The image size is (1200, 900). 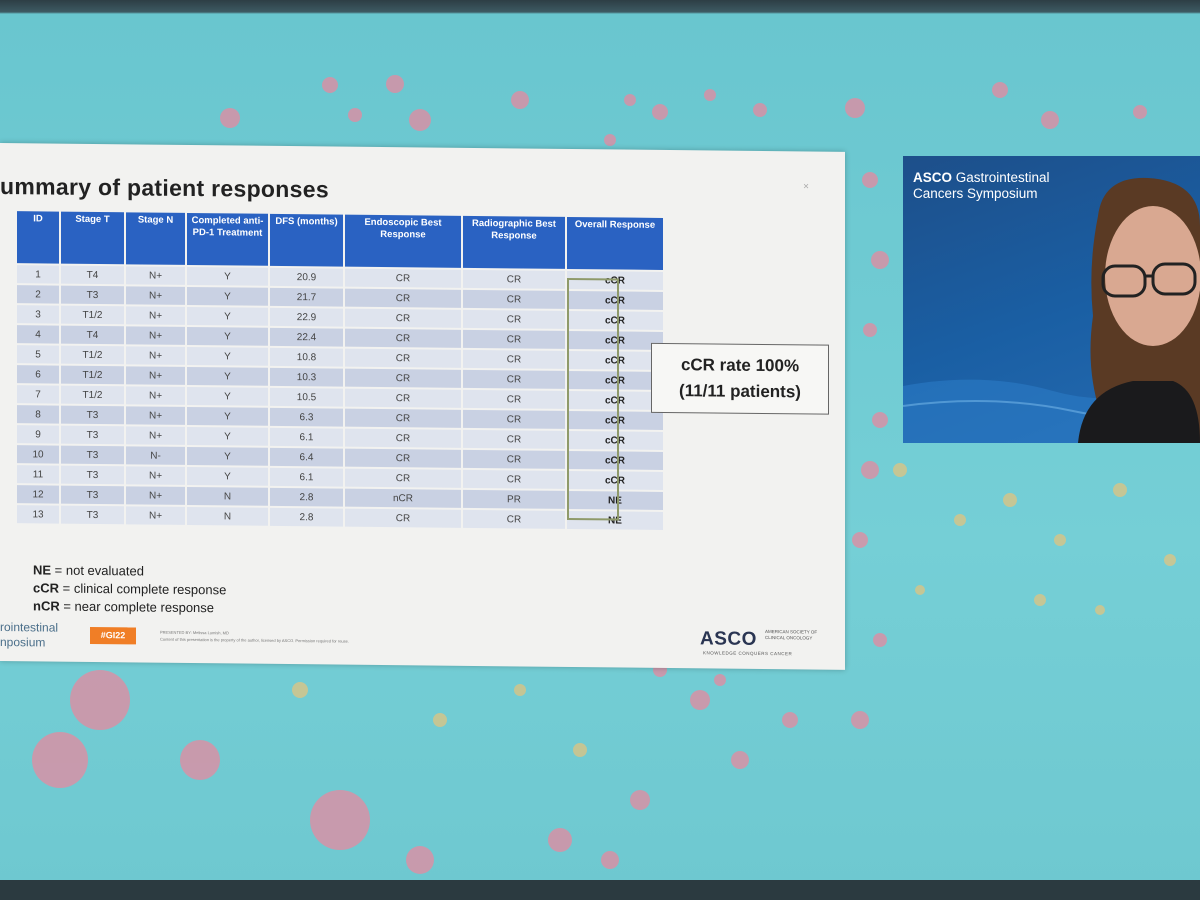 I want to click on cell-id: 13, so click(x=38, y=514).